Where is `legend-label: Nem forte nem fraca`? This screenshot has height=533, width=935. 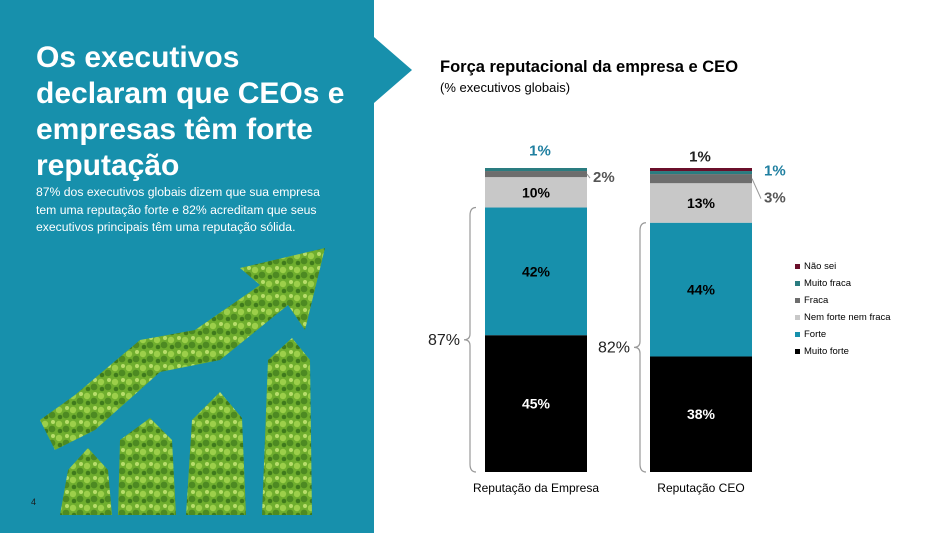
legend-label: Nem forte nem fraca is located at coordinates (847, 317).